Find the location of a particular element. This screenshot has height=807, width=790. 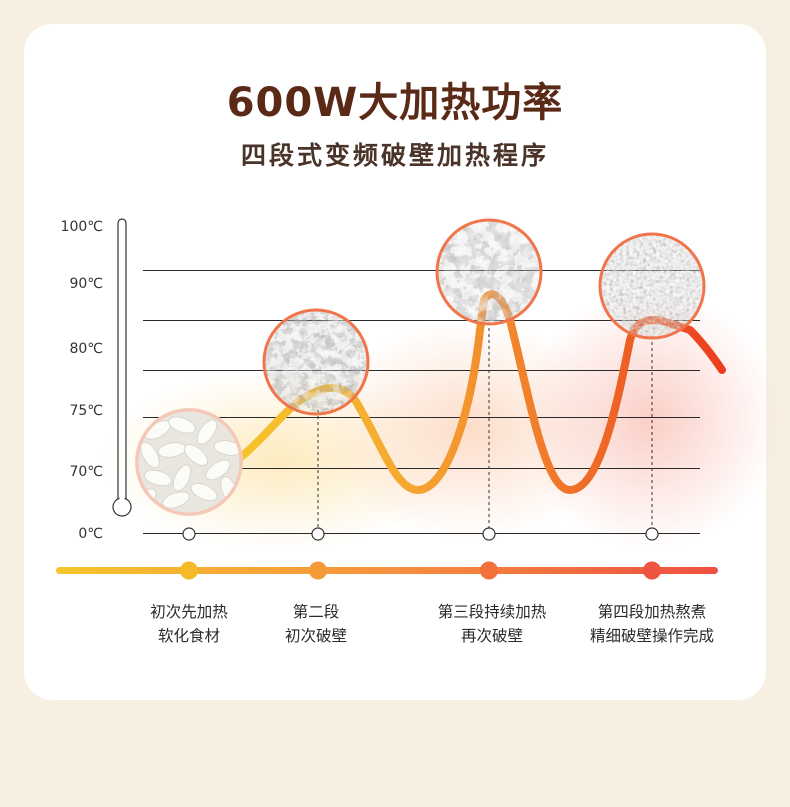

stage-label-4: 第四段加热熬煮 精细破壁操作完成 is located at coordinates (652, 624).